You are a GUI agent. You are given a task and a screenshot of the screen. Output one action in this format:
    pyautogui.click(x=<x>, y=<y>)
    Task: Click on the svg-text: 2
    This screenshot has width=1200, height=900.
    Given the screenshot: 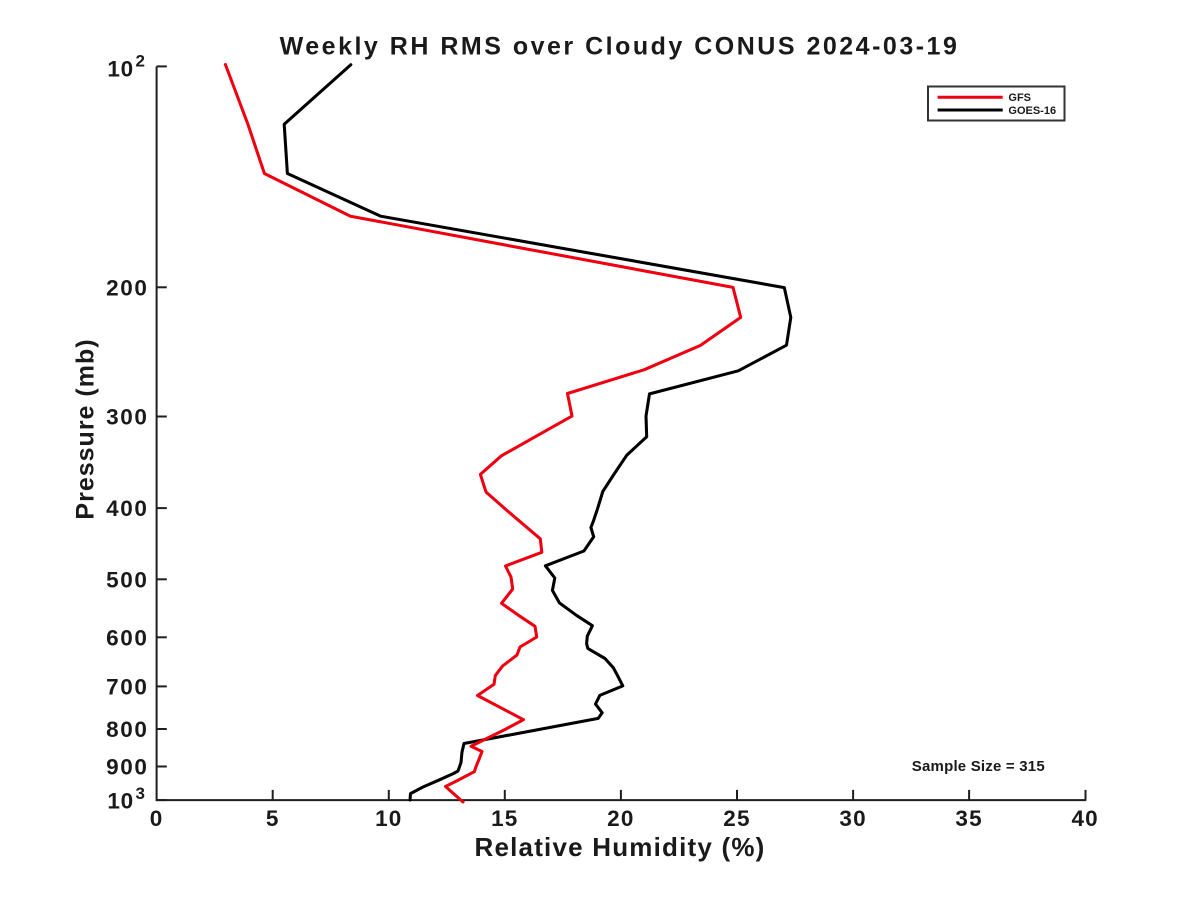 What is the action you would take?
    pyautogui.click(x=140, y=61)
    